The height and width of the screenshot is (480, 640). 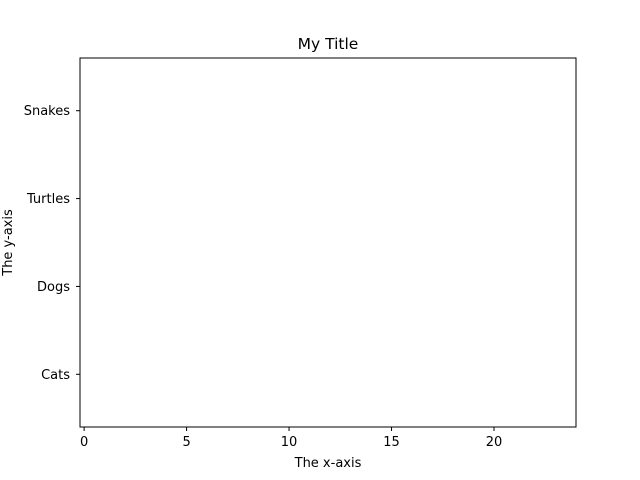 I want to click on chart-title: My Title, so click(x=328, y=44).